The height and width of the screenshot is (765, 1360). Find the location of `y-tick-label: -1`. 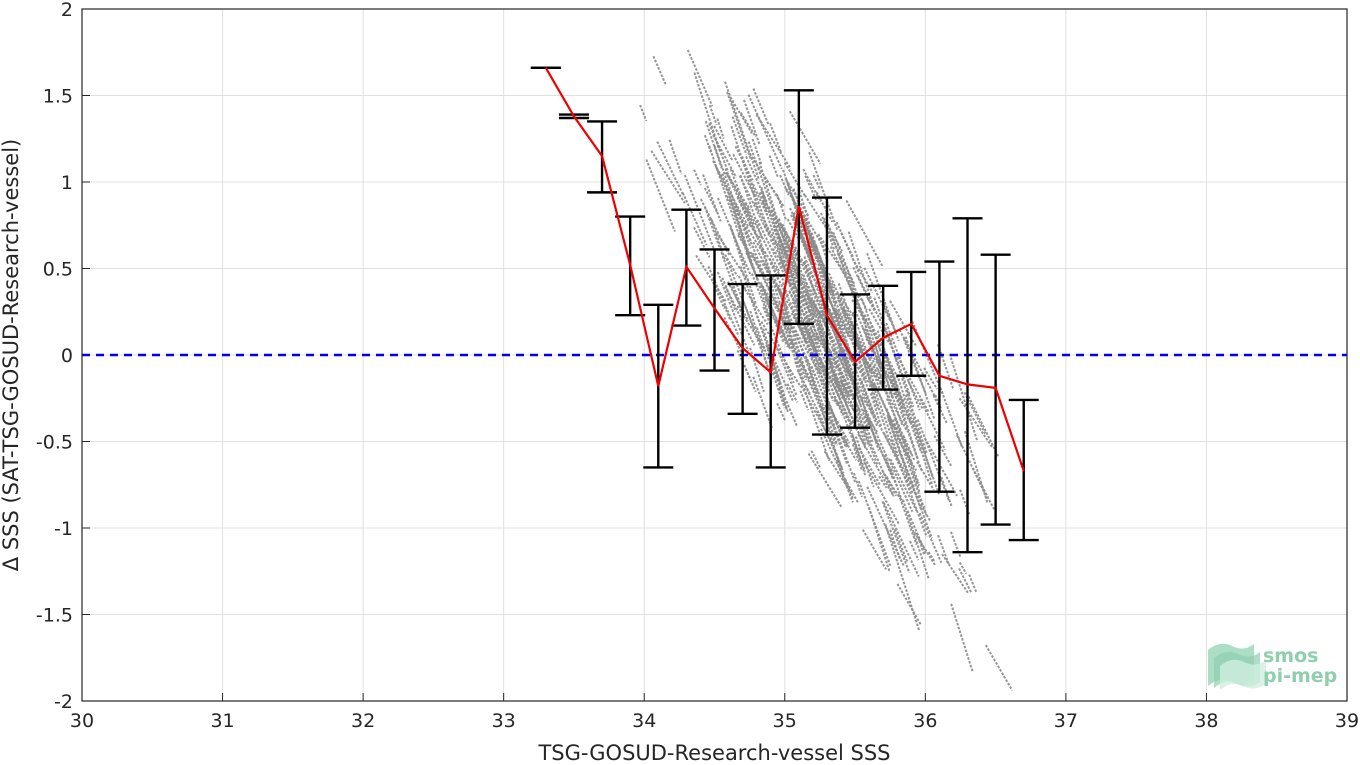

y-tick-label: -1 is located at coordinates (63, 529).